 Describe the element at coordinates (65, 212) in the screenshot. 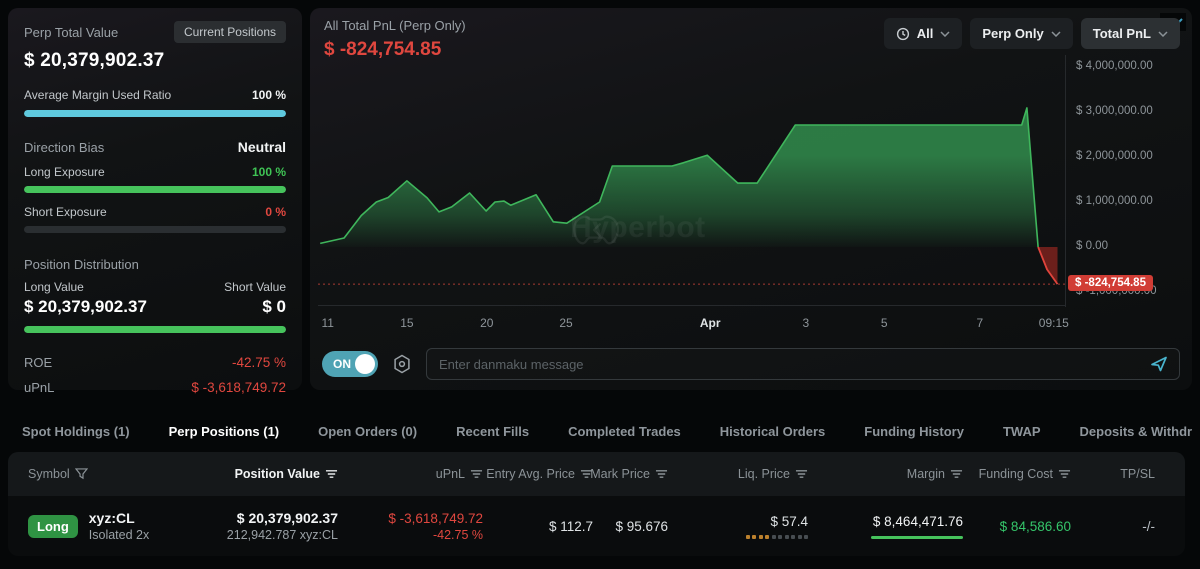

I see `short-exposure-label: Short Exposure` at that location.